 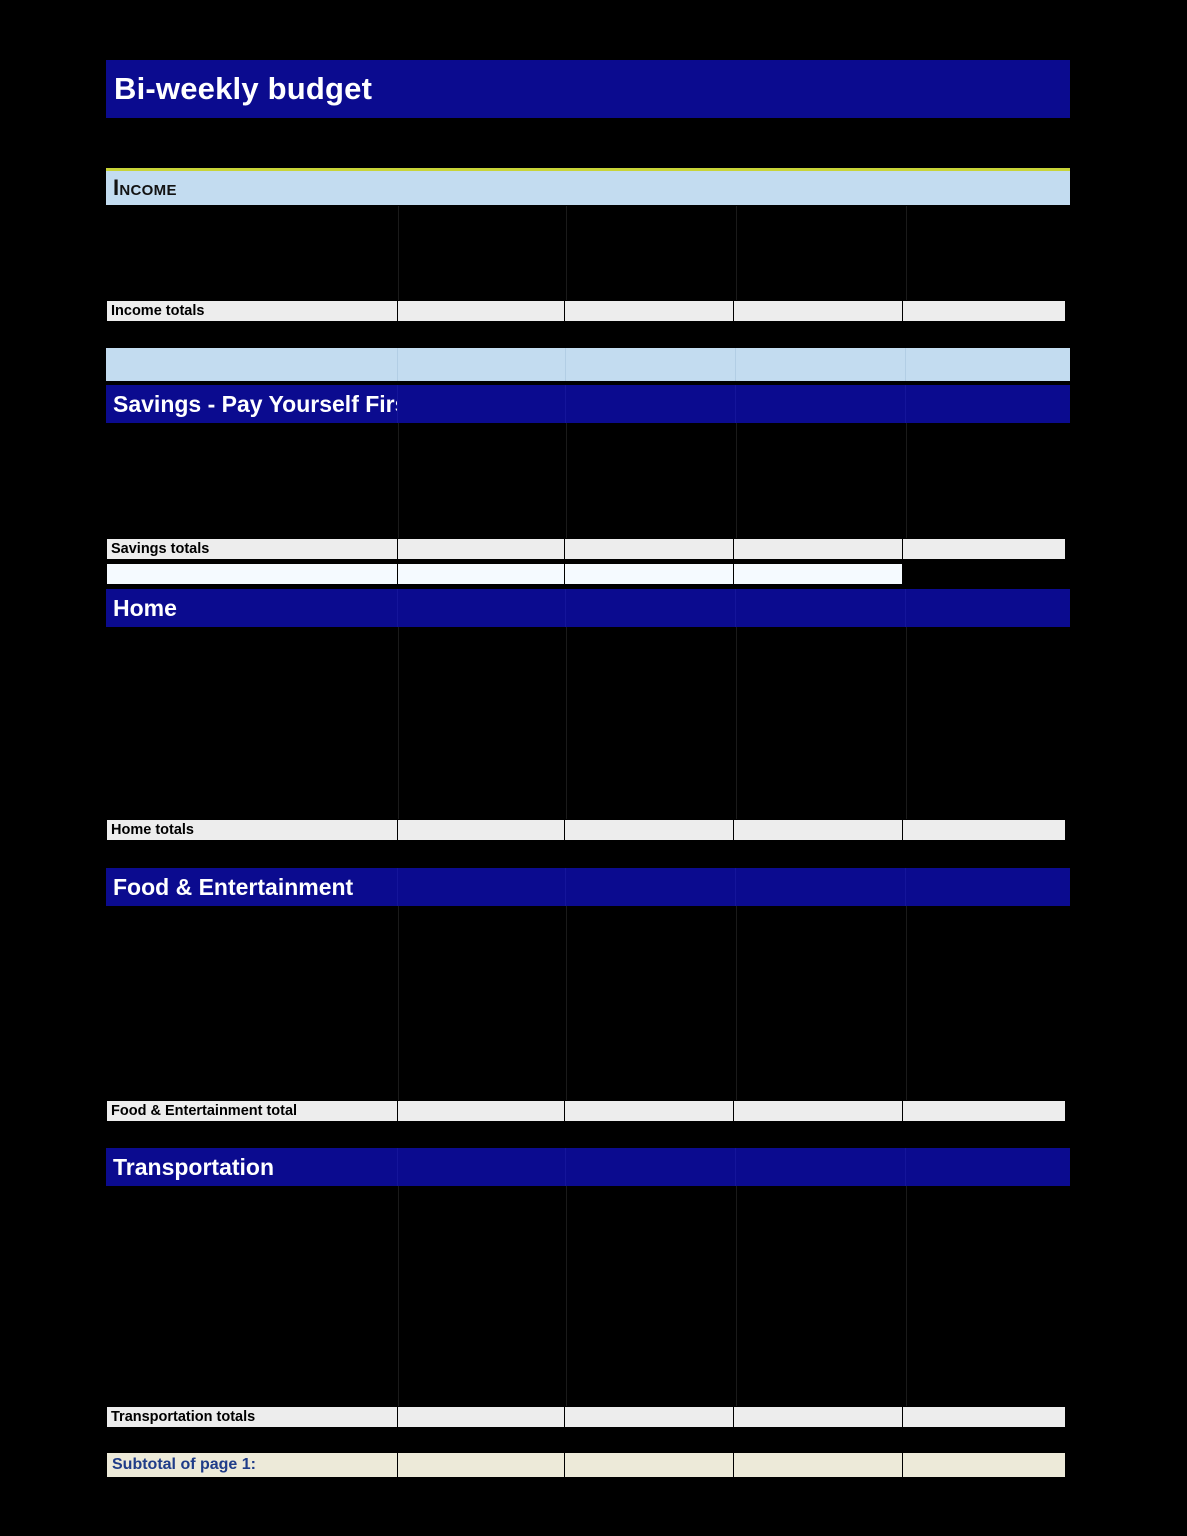 I want to click on totals-row-transportation: Transportation totals, so click(x=588, y=1417).